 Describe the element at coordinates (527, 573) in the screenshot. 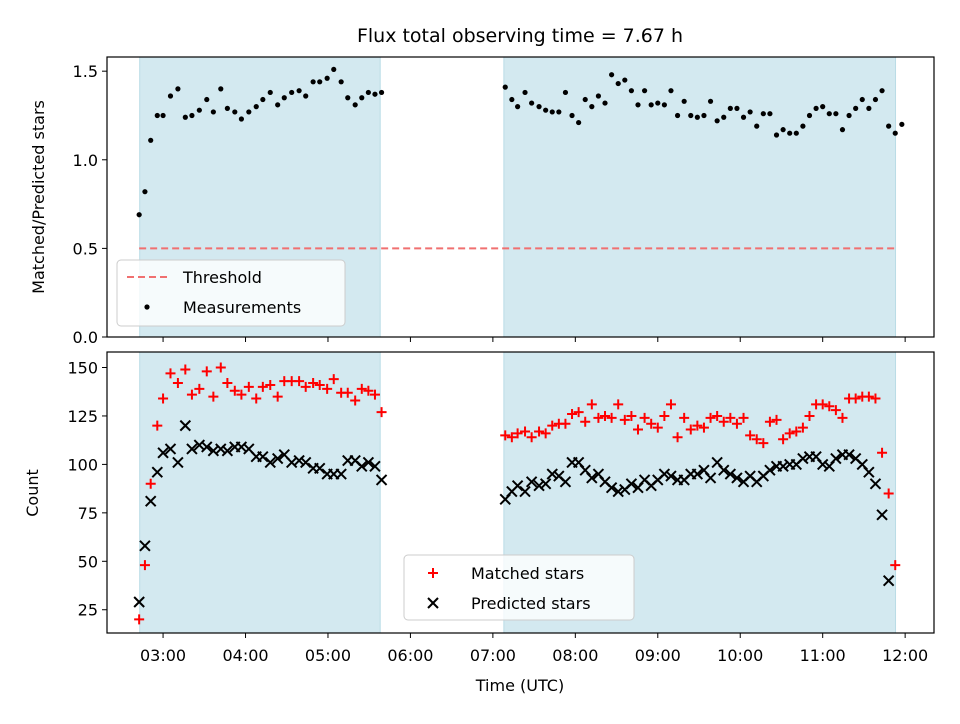

I see `legend-matched-label: Matched stars` at that location.